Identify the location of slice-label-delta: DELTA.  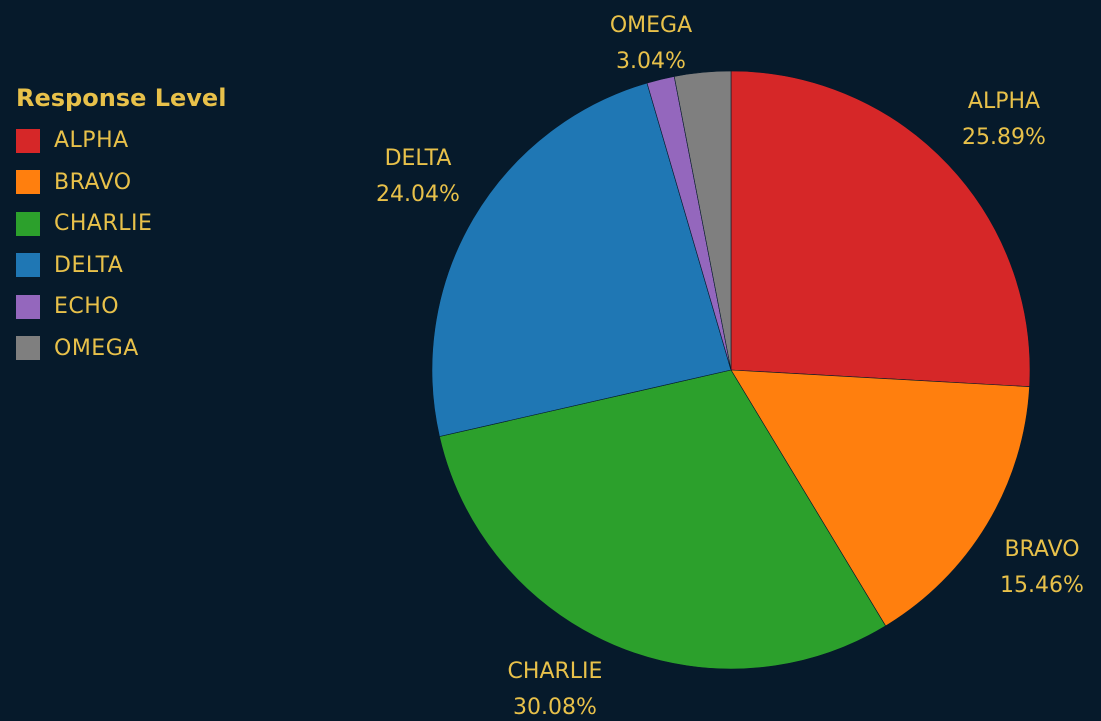
(418, 158).